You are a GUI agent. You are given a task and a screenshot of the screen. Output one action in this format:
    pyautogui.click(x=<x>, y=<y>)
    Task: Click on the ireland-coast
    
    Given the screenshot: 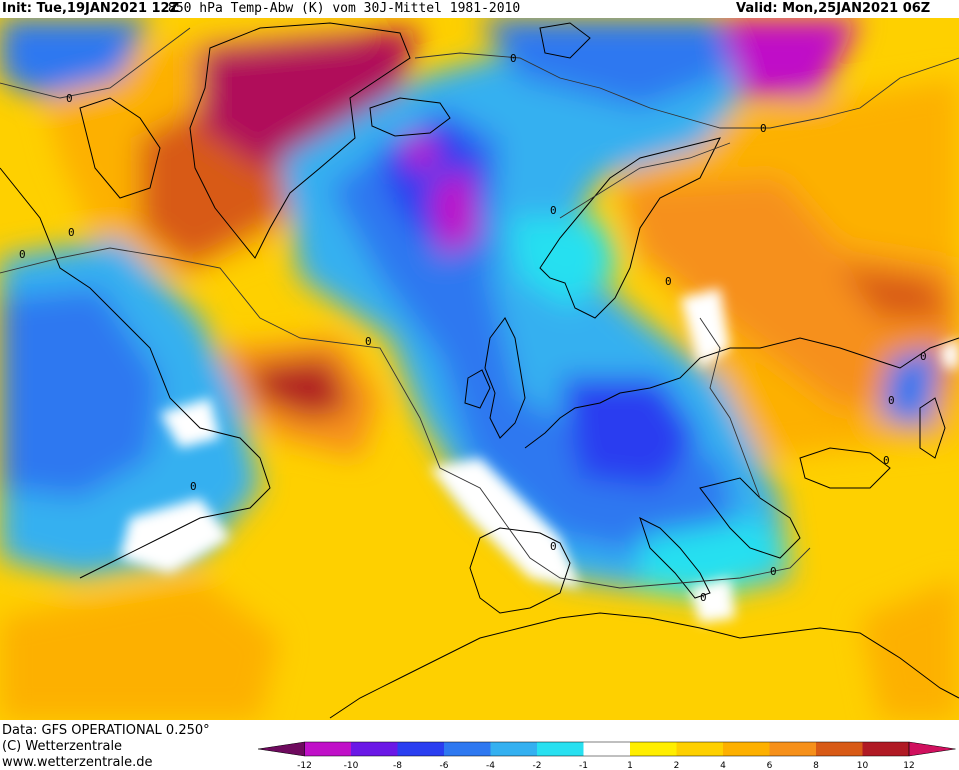 What is the action you would take?
    pyautogui.click(x=477, y=389)
    